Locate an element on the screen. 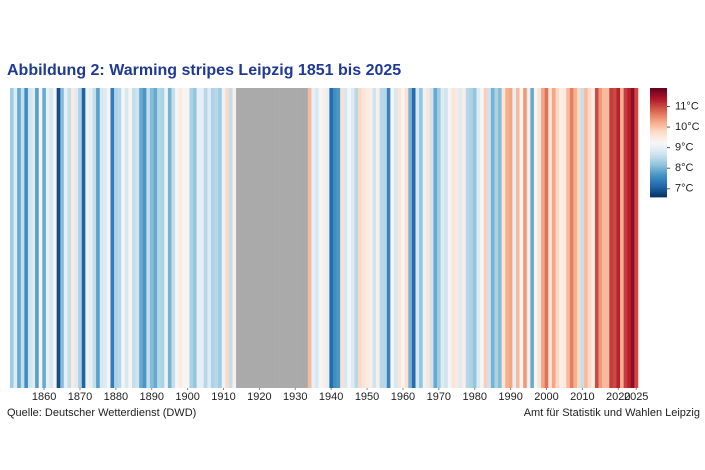 This screenshot has height=470, width=705. x-tick-label: 1980 is located at coordinates (474, 397).